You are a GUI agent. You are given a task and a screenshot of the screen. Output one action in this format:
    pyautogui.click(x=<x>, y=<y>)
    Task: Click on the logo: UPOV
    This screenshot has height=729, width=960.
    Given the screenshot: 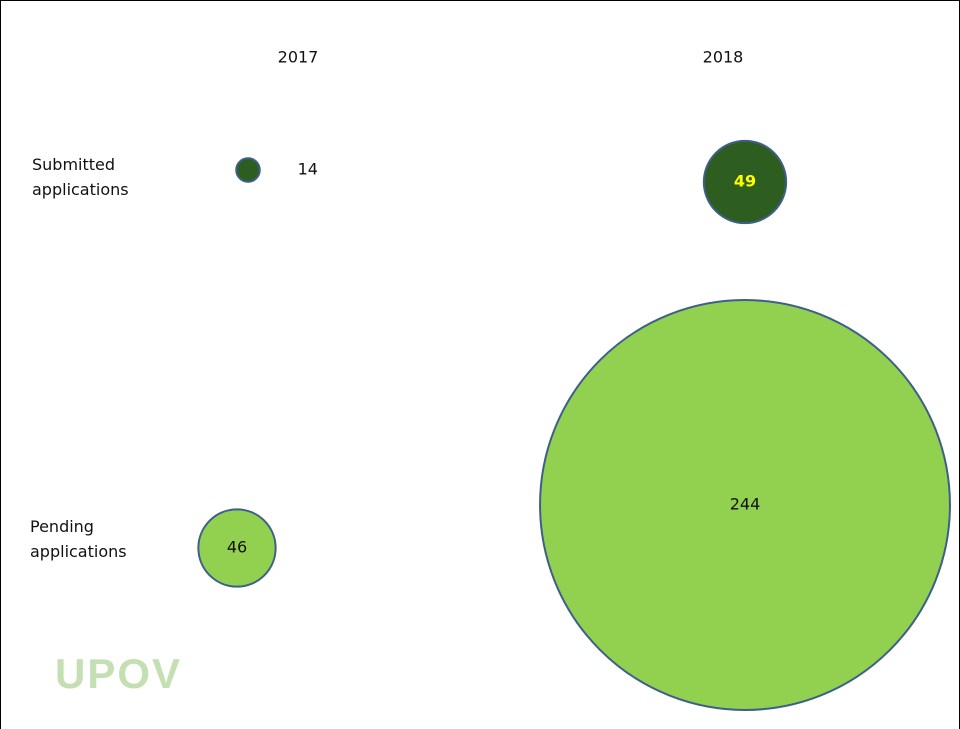 What is the action you would take?
    pyautogui.click(x=119, y=673)
    